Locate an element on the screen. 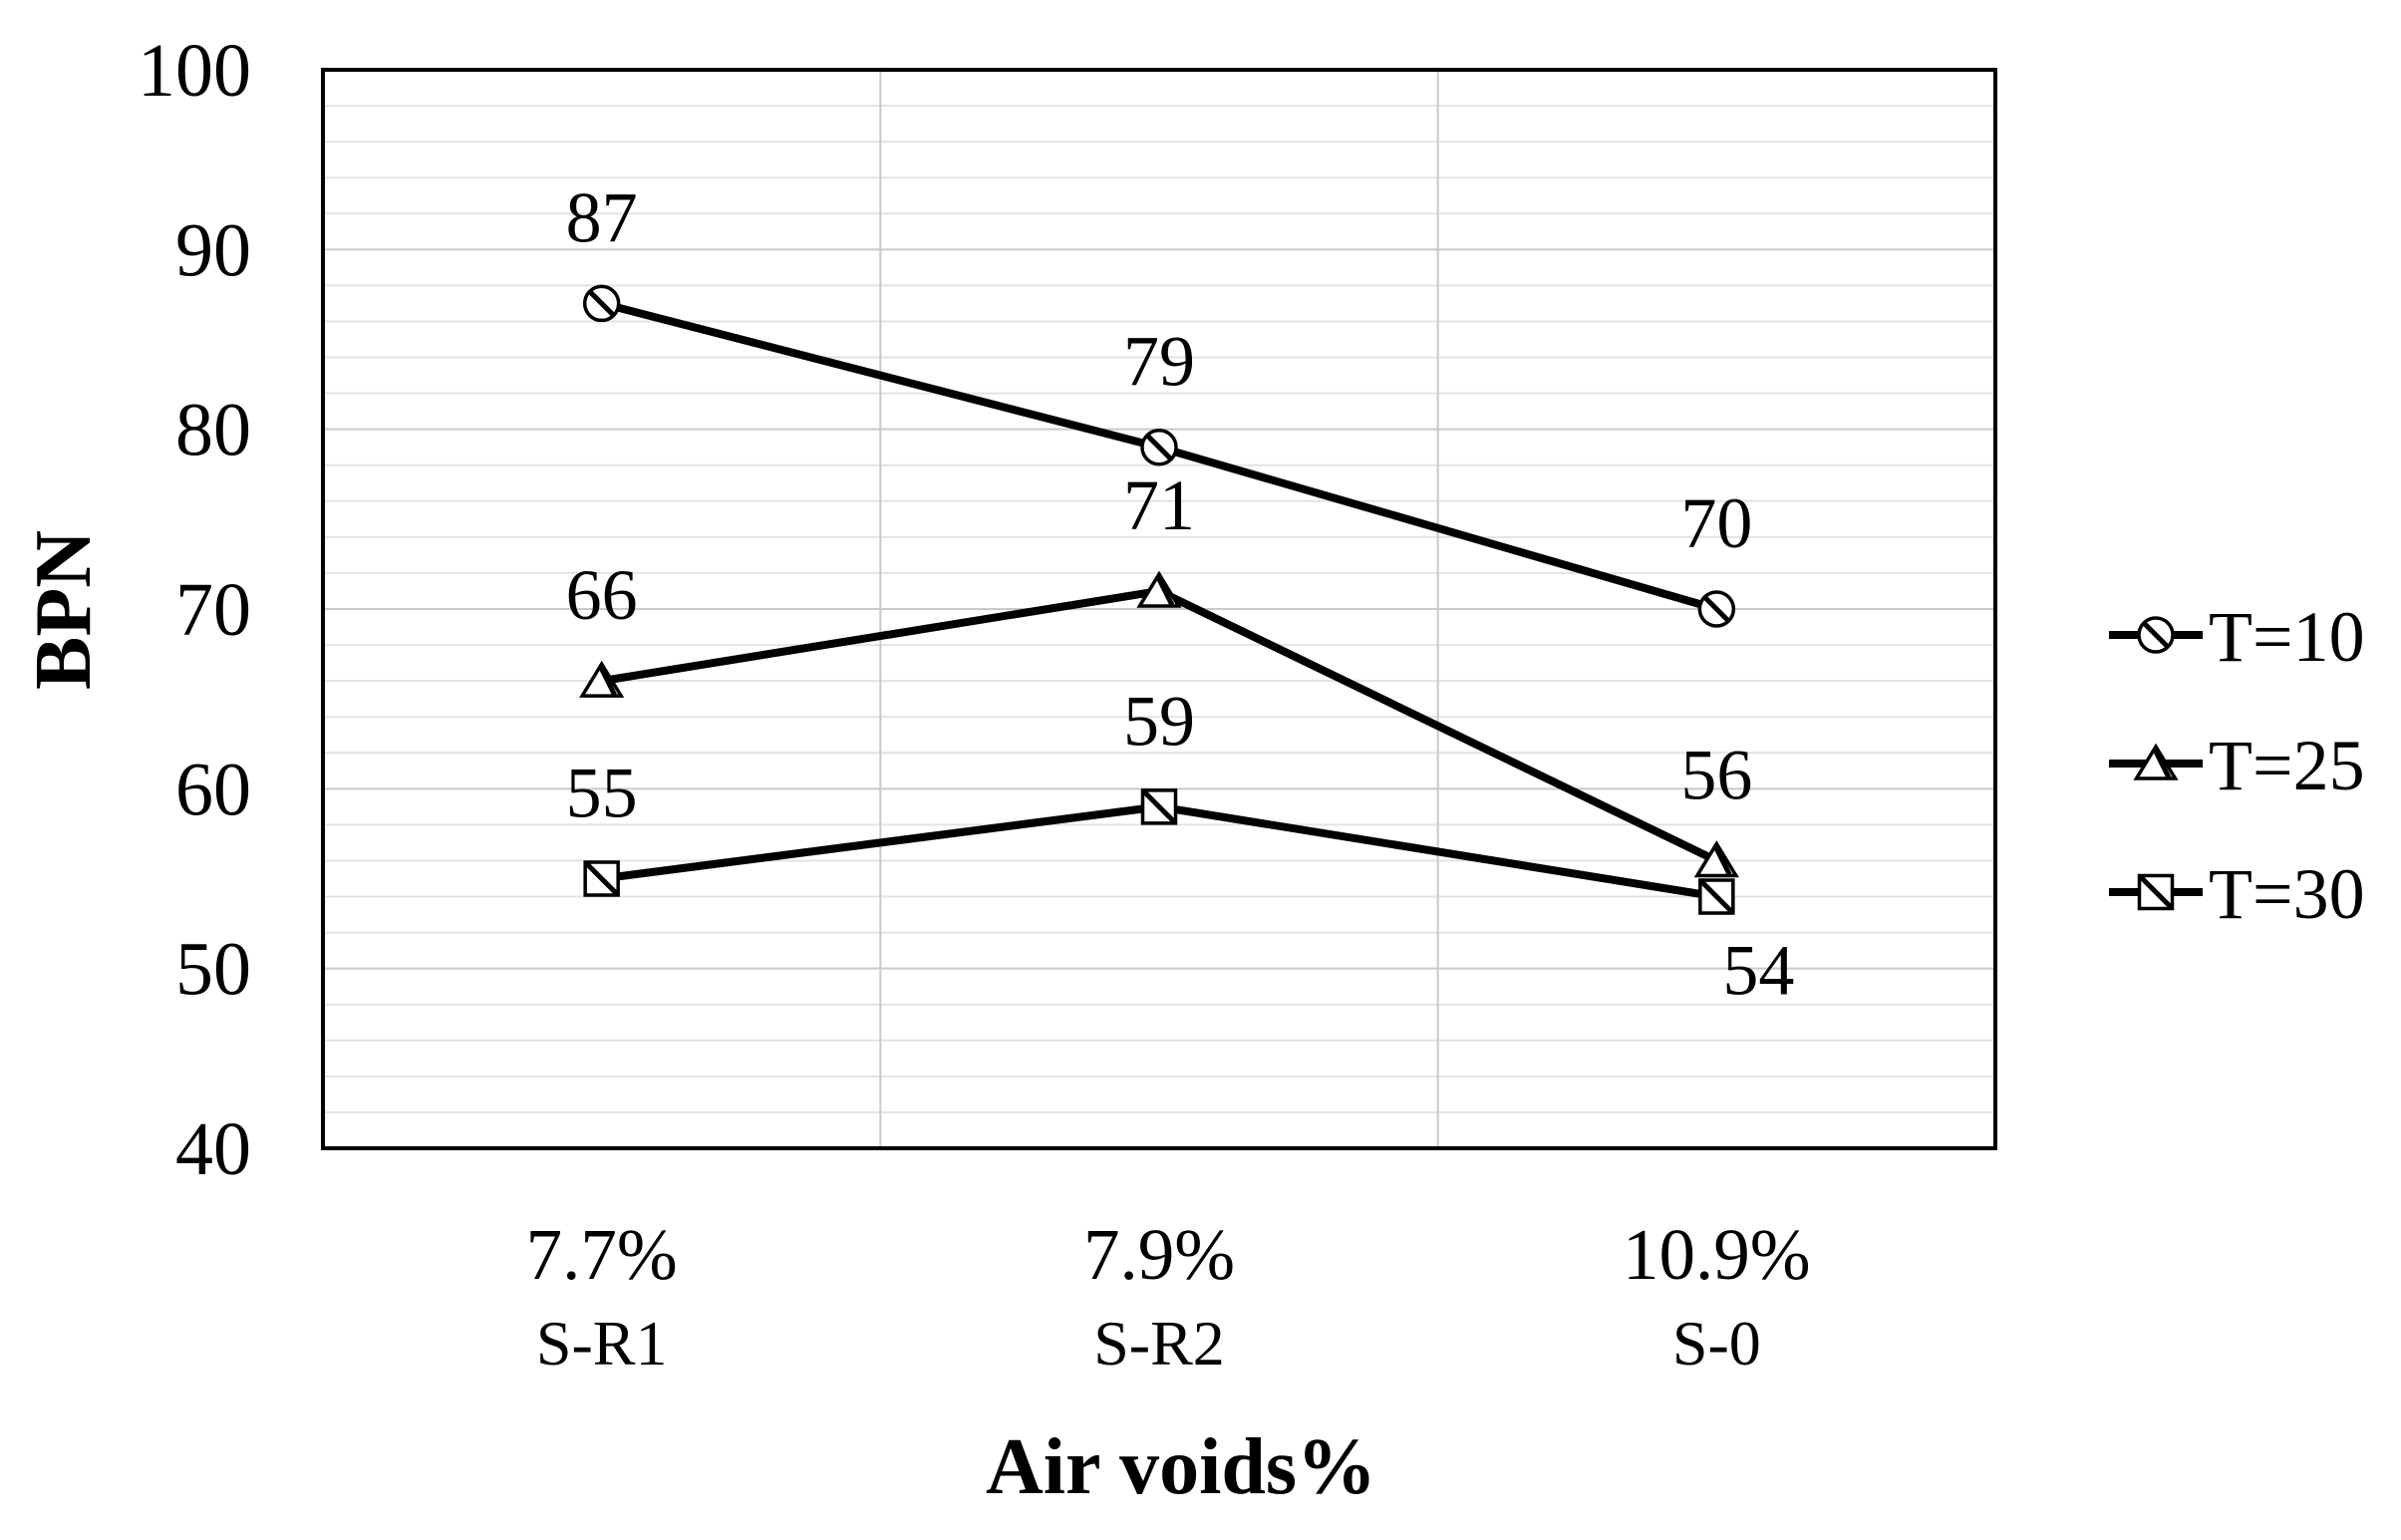  legend-triangle-marker-icon is located at coordinates (2156, 761).